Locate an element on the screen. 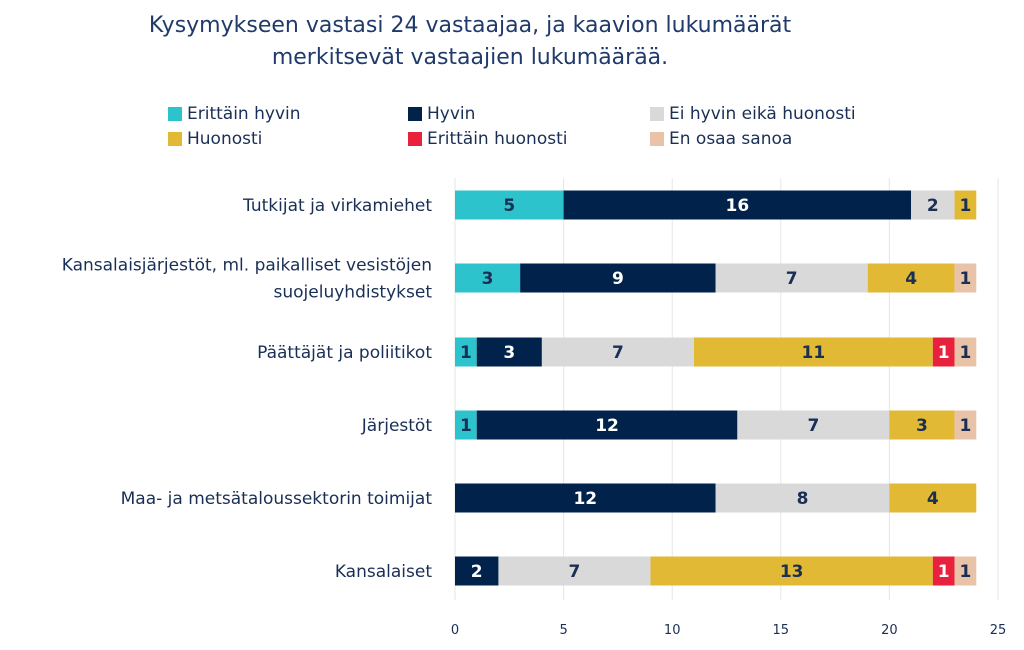 Image resolution: width=1024 pixels, height=650 pixels. category-label: suojeluyhdistykset is located at coordinates (353, 293).